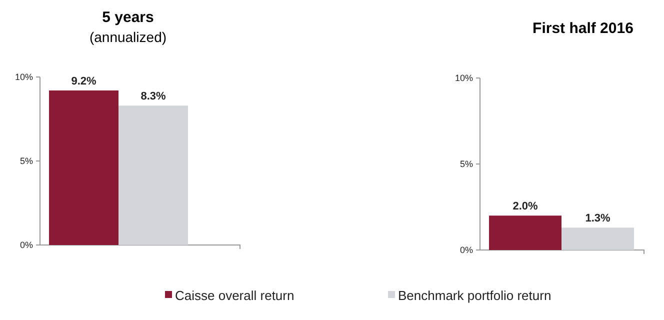  Describe the element at coordinates (128, 37) in the screenshot. I see `chart-subtitle: (annualized)` at that location.